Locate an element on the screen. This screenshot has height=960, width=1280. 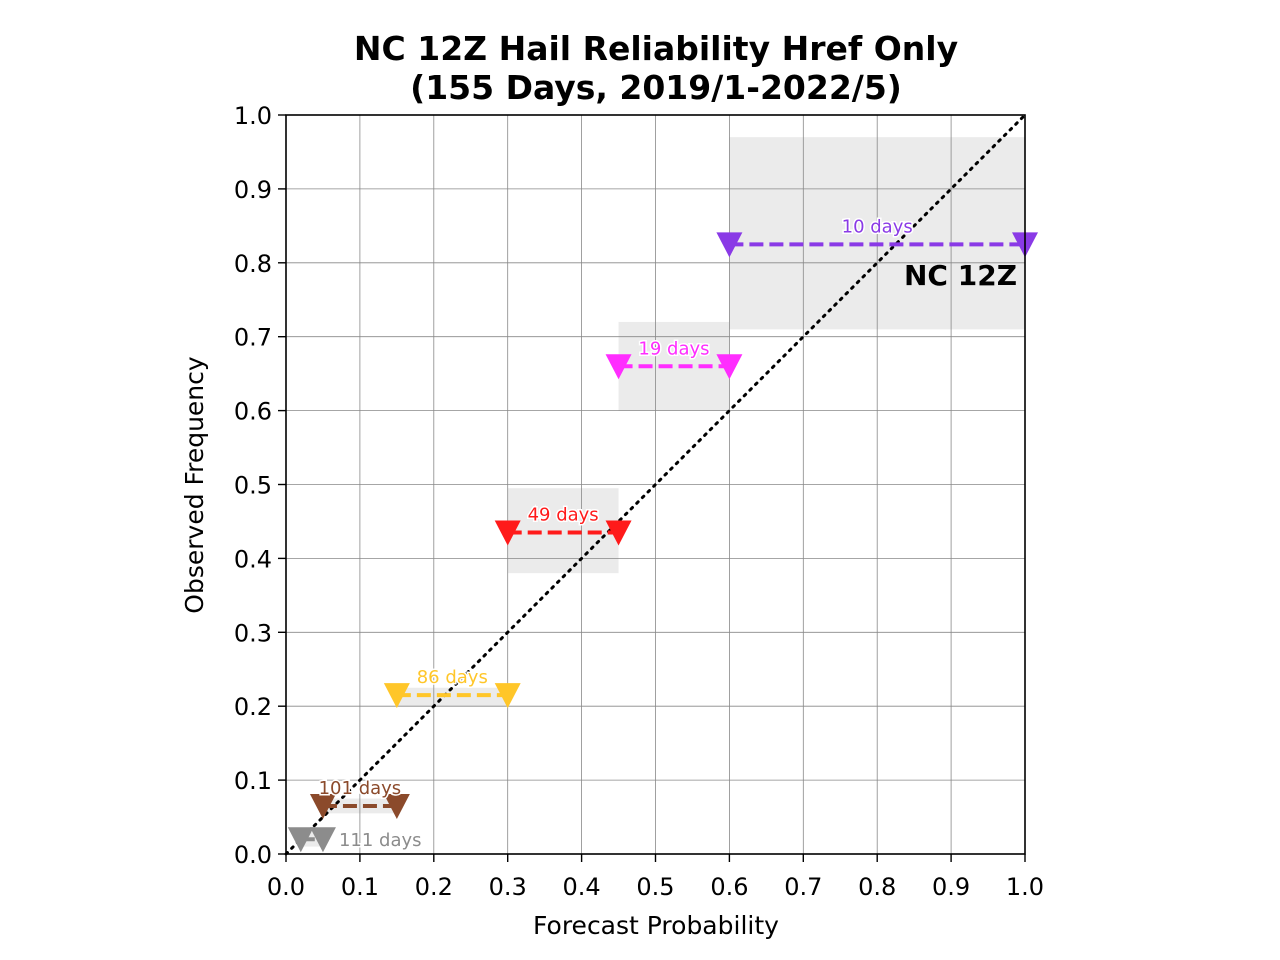
bin-label-0: 111 days is located at coordinates (380, 840).